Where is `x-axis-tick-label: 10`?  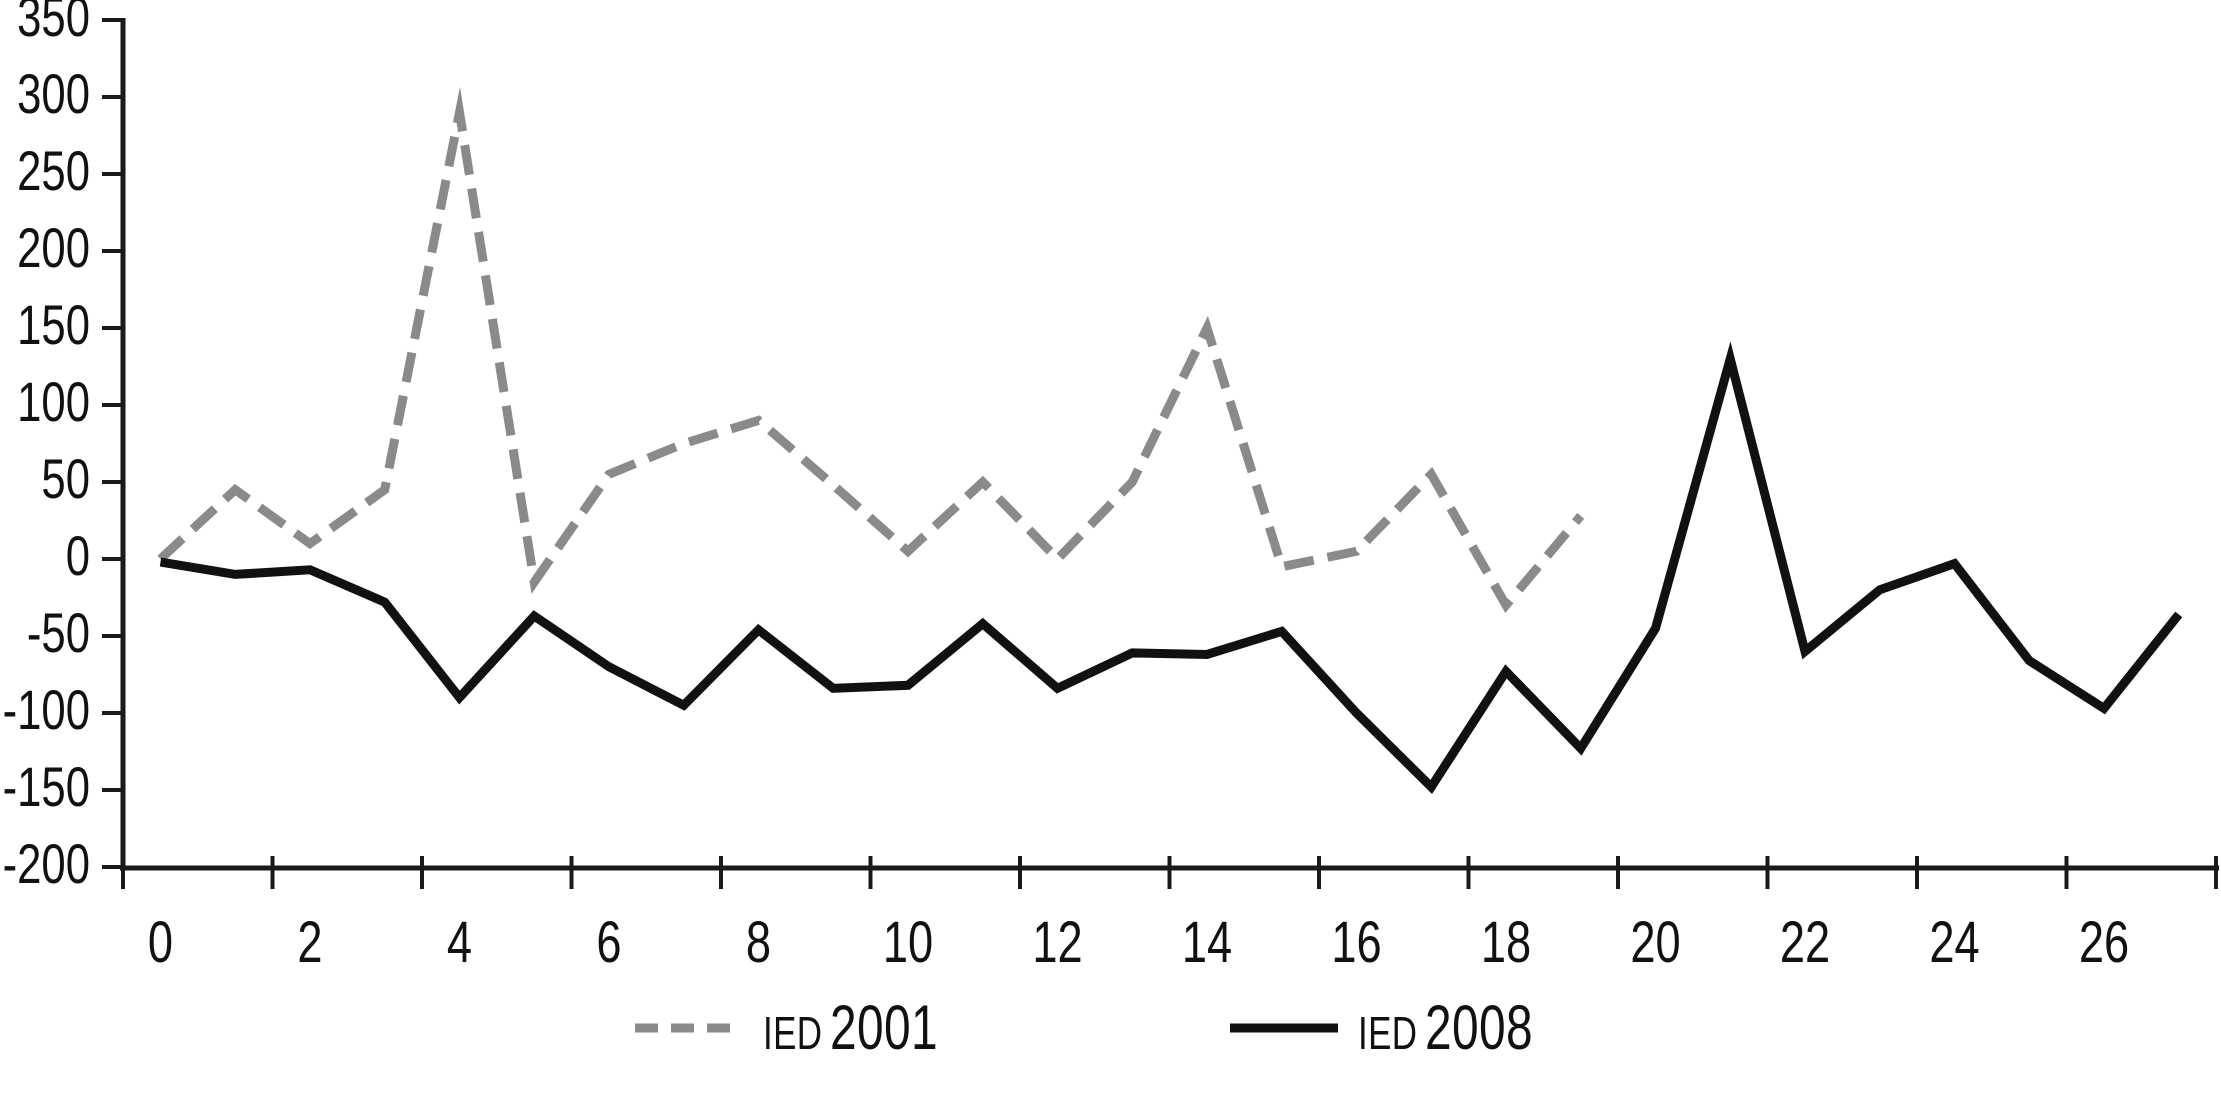
x-axis-tick-label: 10 is located at coordinates (908, 943).